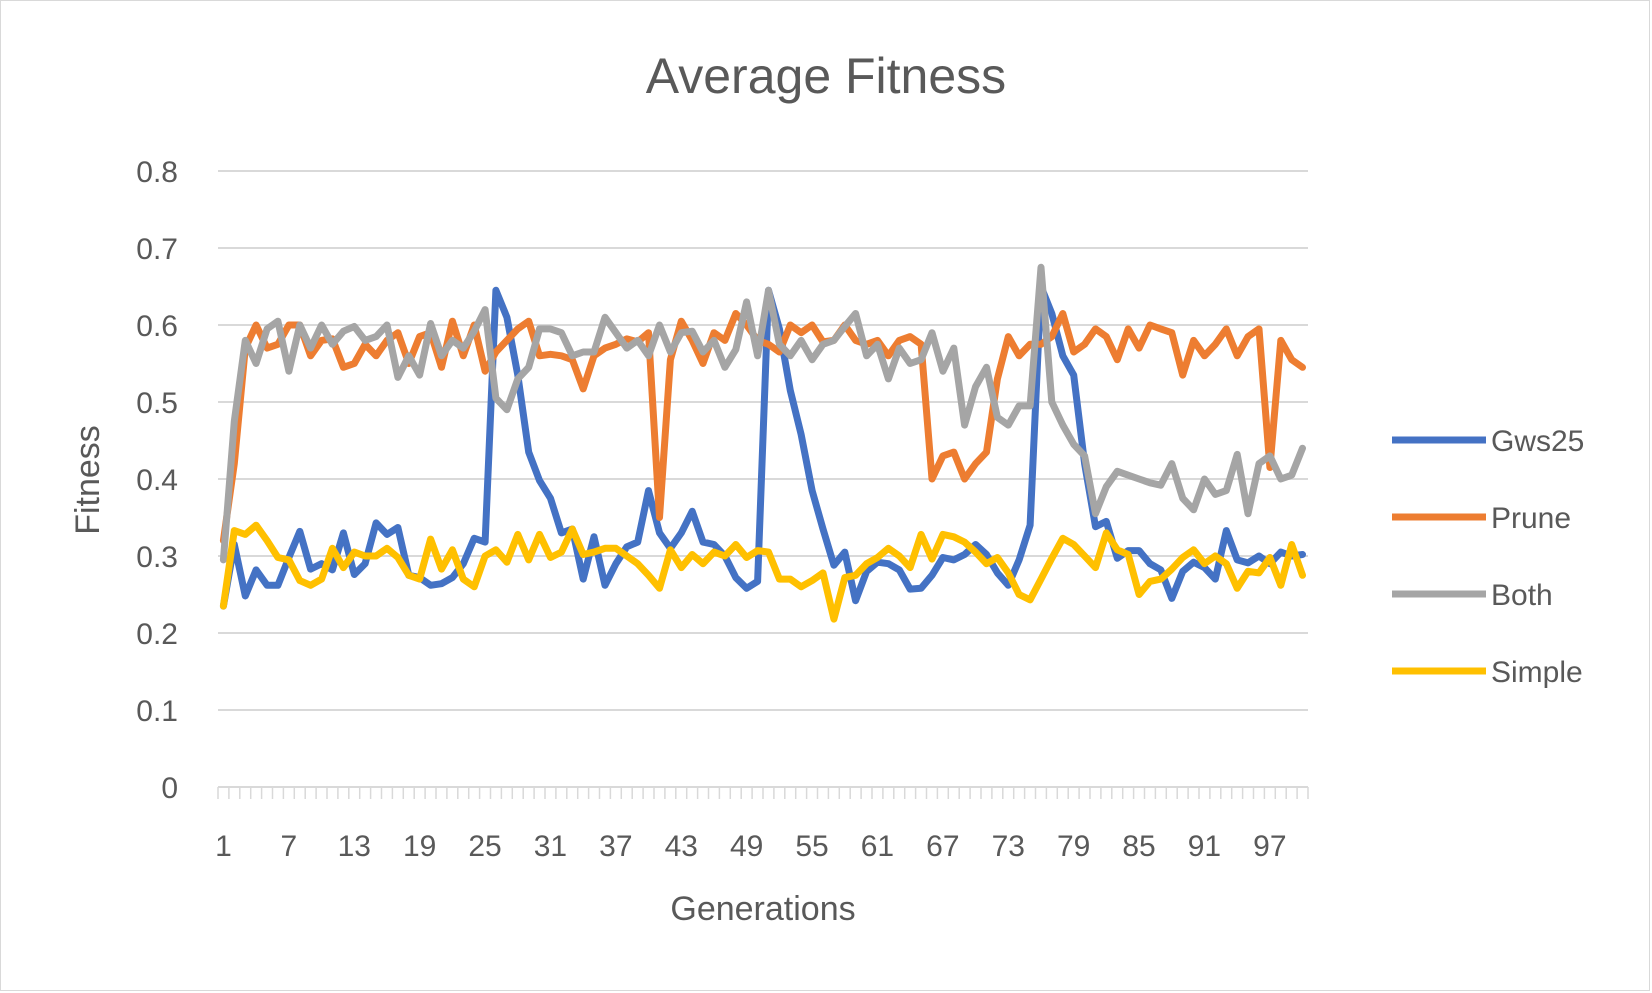  I want to click on y-axis-label: Fitness, so click(88, 480).